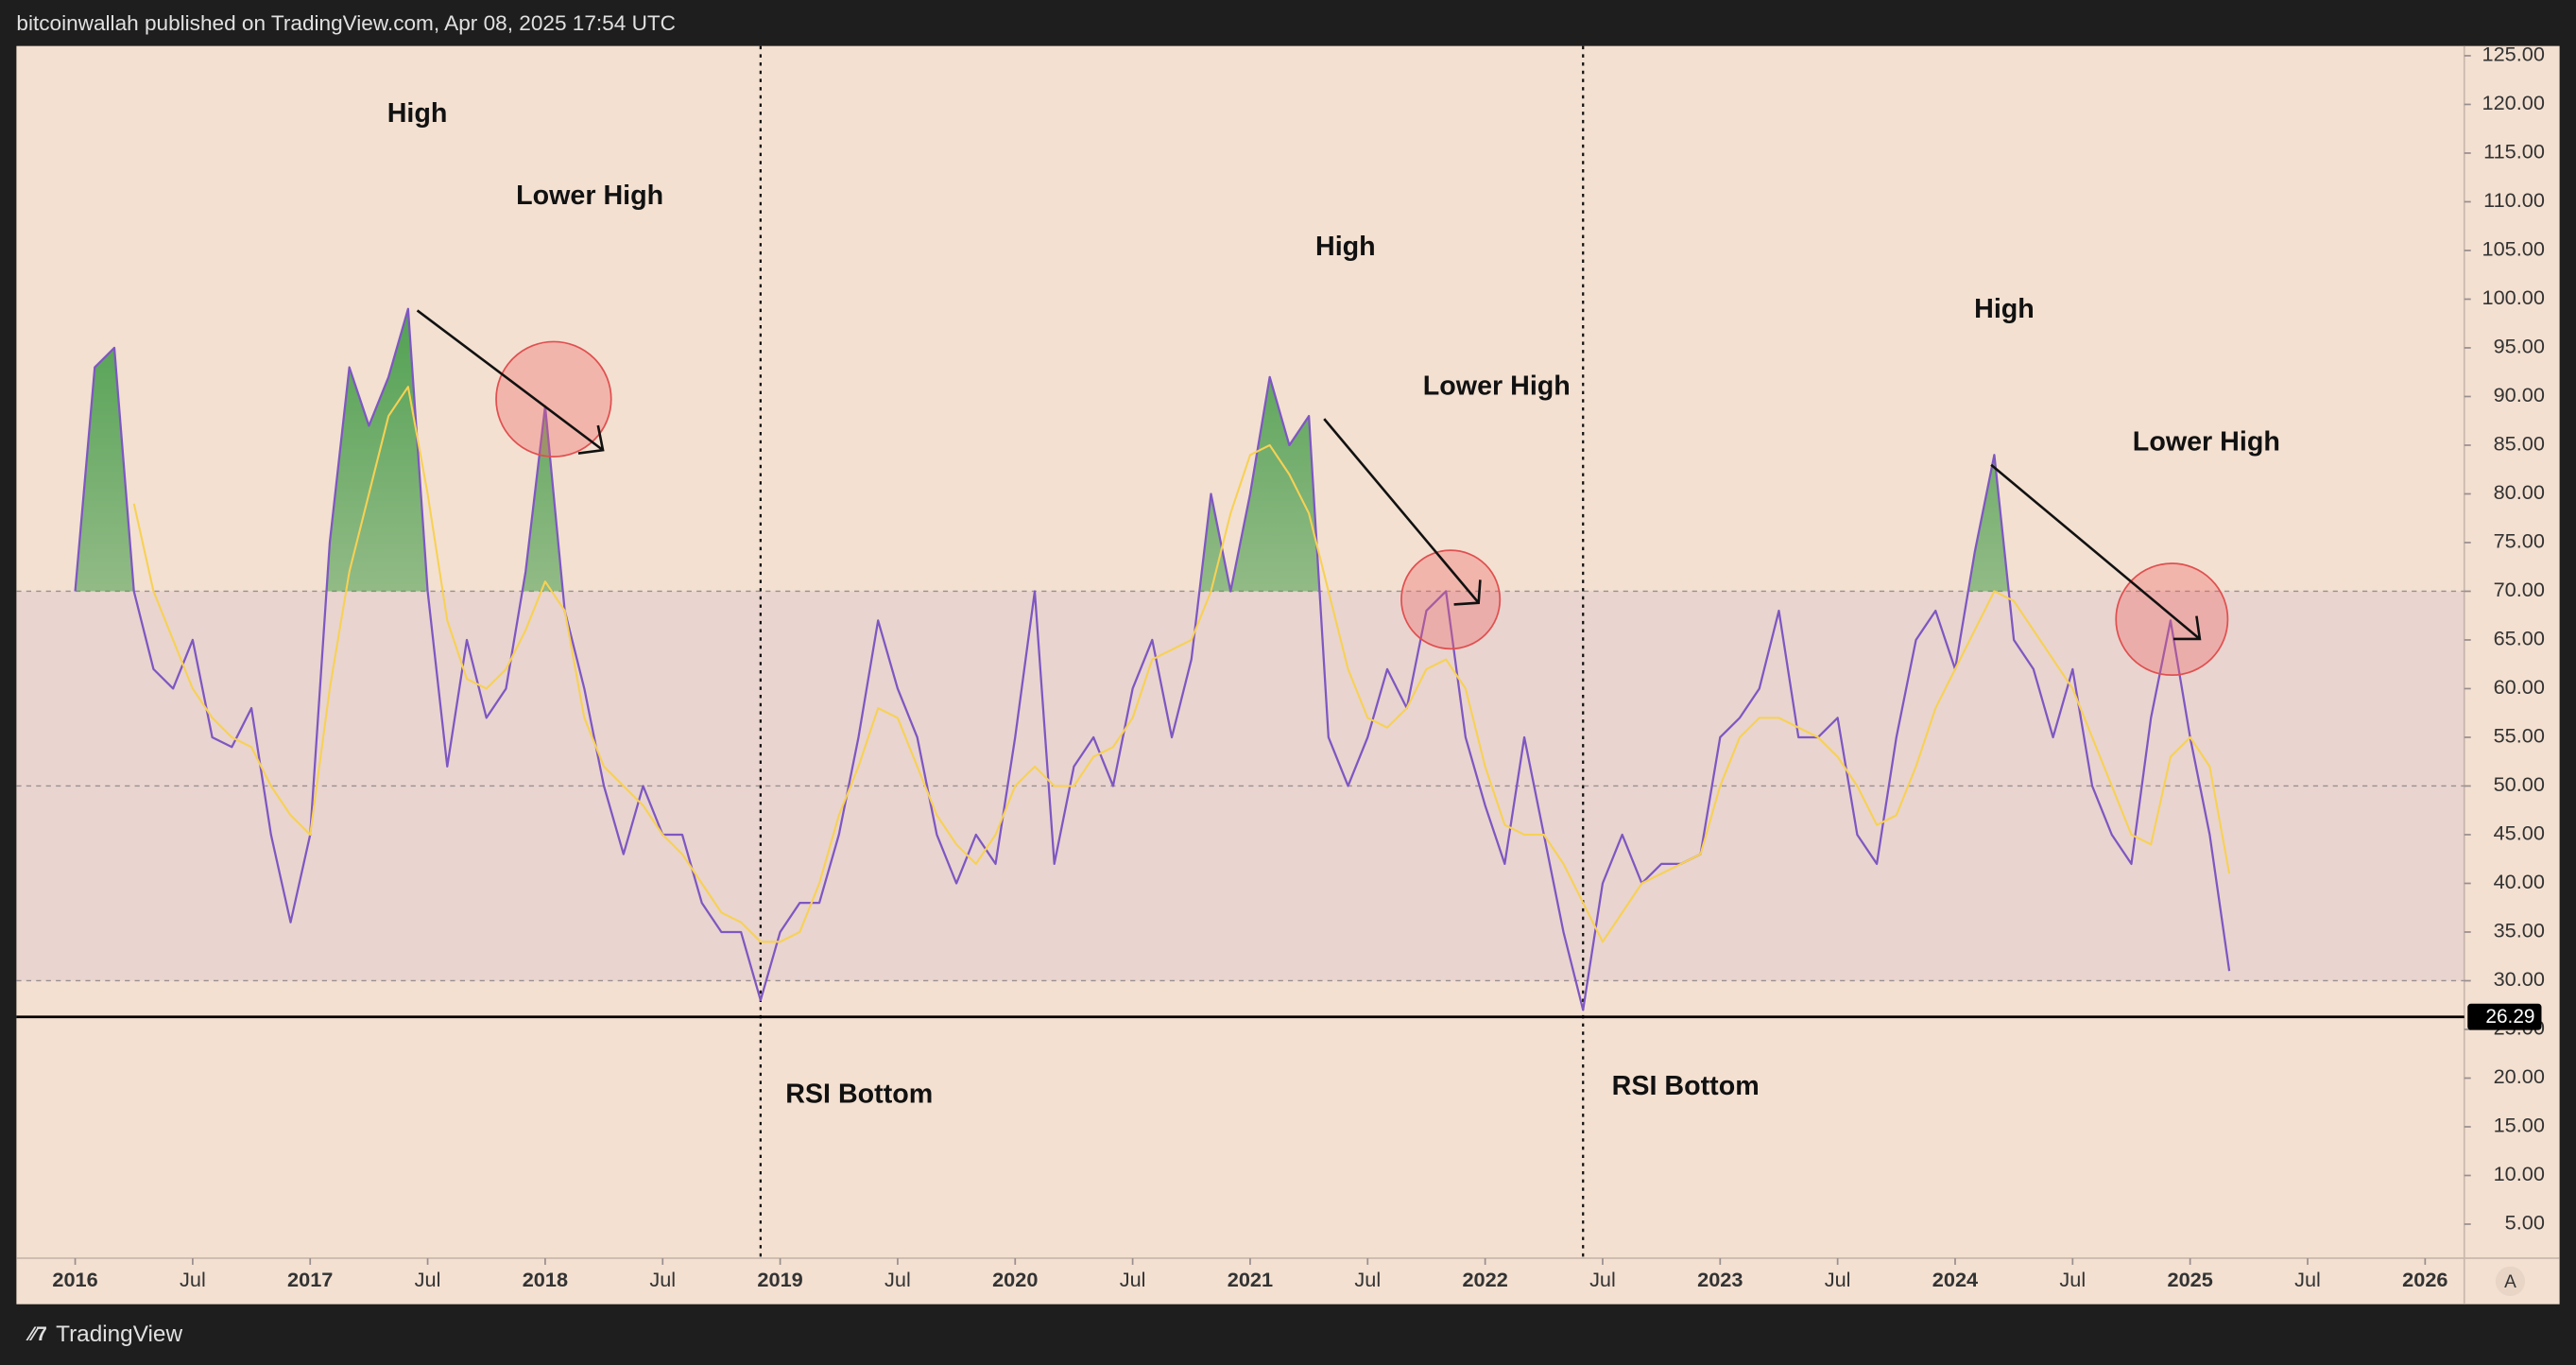 Image resolution: width=2576 pixels, height=1365 pixels. Describe the element at coordinates (2513, 103) in the screenshot. I see `y-tick-label: 120.00` at that location.